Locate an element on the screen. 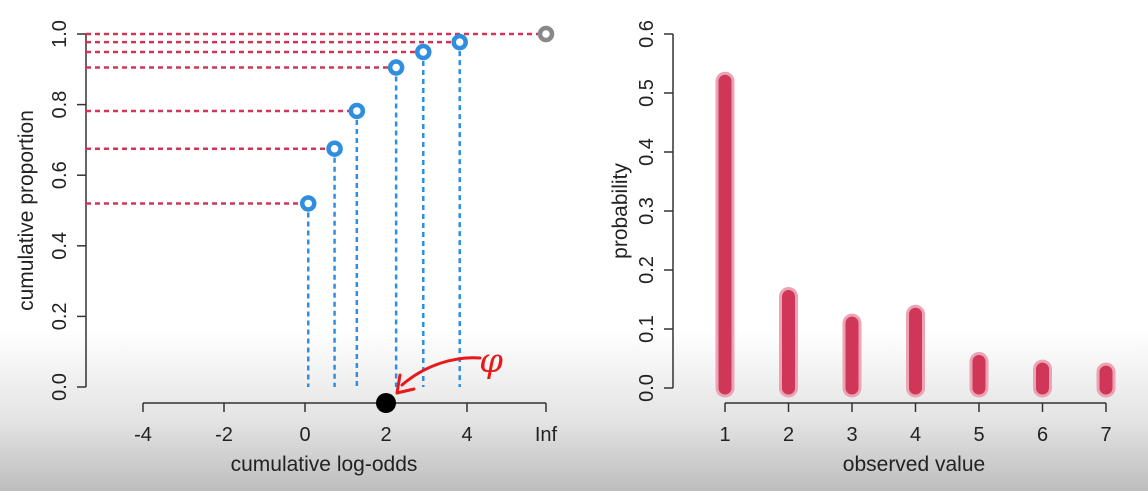 This screenshot has width=1148, height=491. inf-data-point is located at coordinates (546, 34).